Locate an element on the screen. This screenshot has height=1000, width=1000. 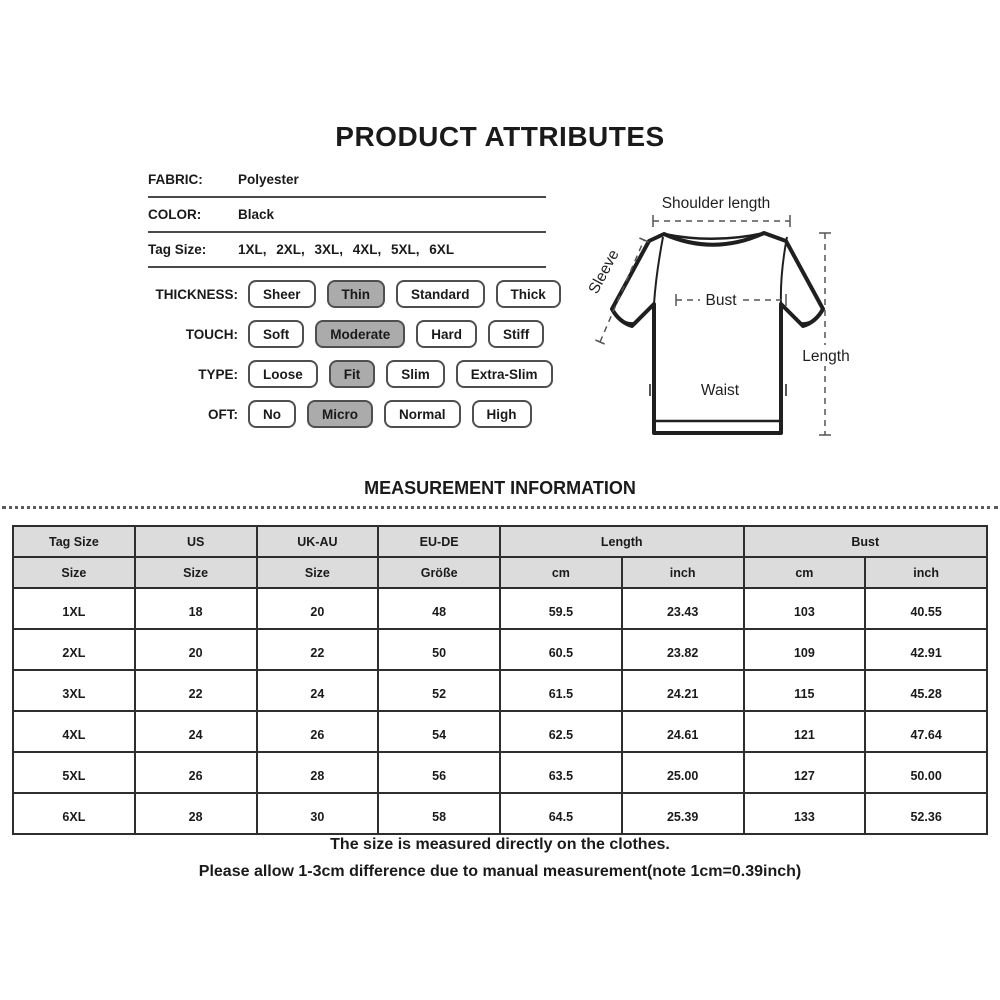
table-cell: 48 is located at coordinates (439, 608).